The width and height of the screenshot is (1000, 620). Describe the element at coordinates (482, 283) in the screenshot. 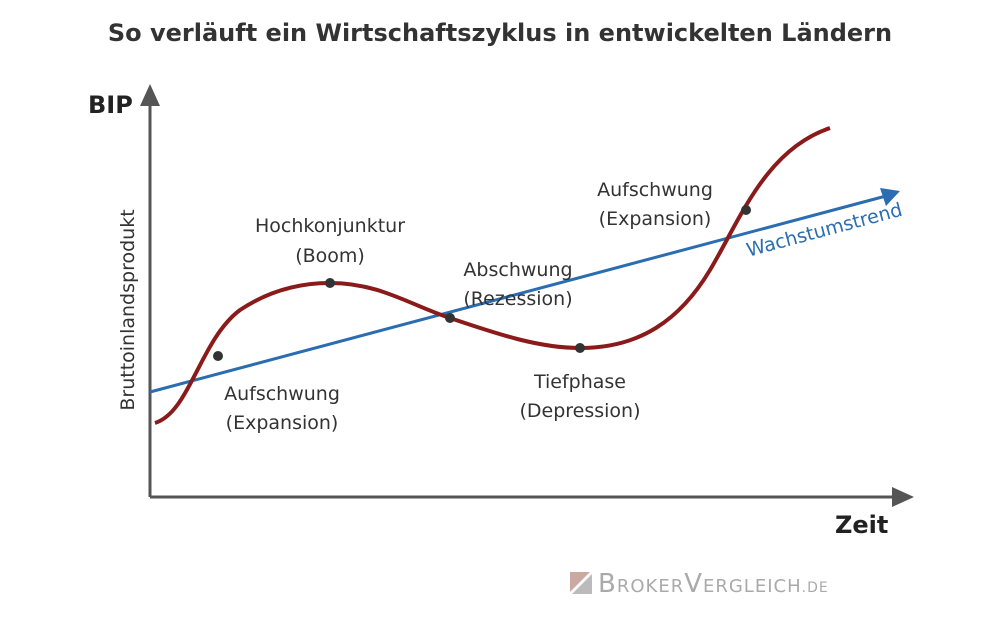

I see `phase-dots` at that location.